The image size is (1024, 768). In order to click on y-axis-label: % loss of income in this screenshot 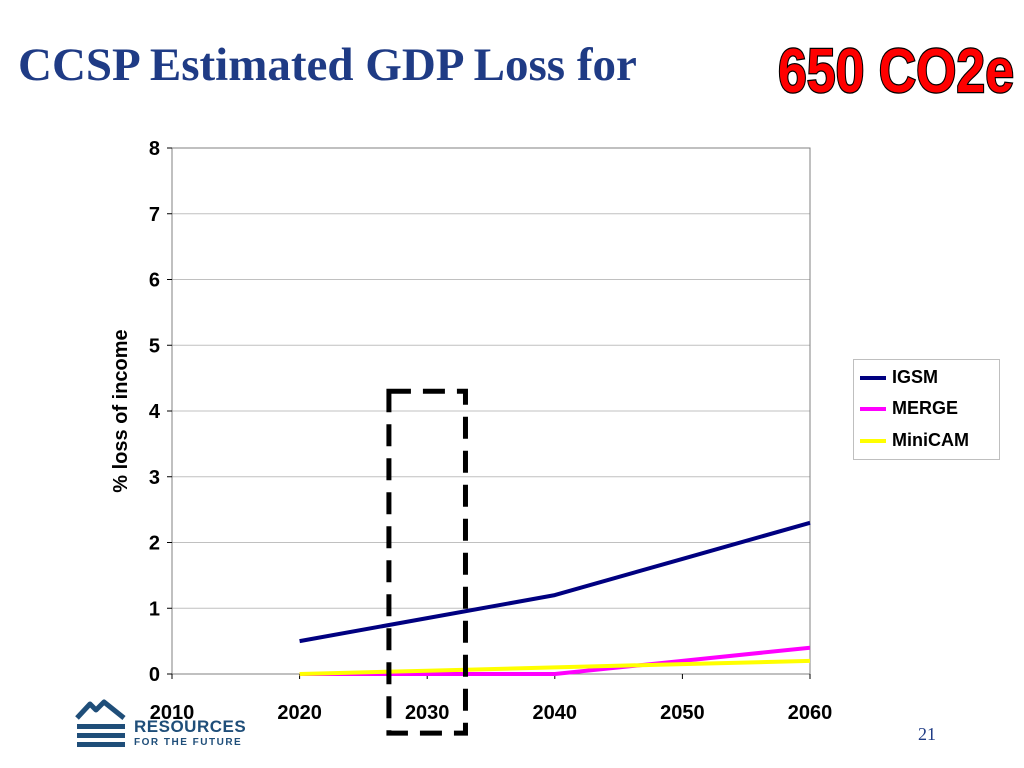, I will do `click(121, 410)`.